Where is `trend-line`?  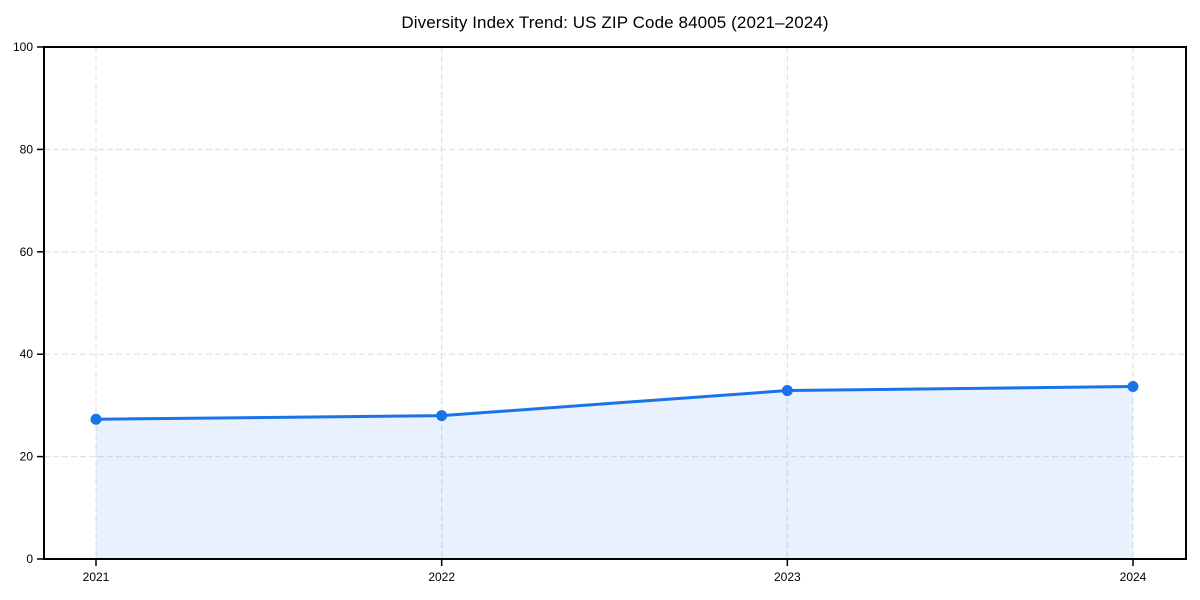
trend-line is located at coordinates (614, 402).